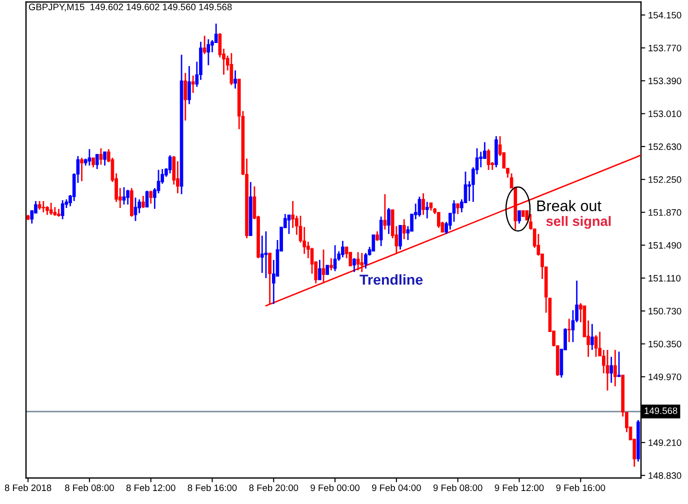 The image size is (688, 504). I want to click on y-tick-label: 152.630, so click(665, 146).